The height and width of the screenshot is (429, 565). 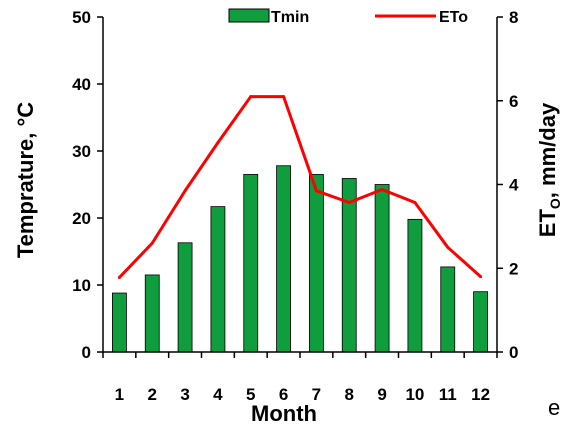 I want to click on right-tick-label: 6, so click(x=513, y=101).